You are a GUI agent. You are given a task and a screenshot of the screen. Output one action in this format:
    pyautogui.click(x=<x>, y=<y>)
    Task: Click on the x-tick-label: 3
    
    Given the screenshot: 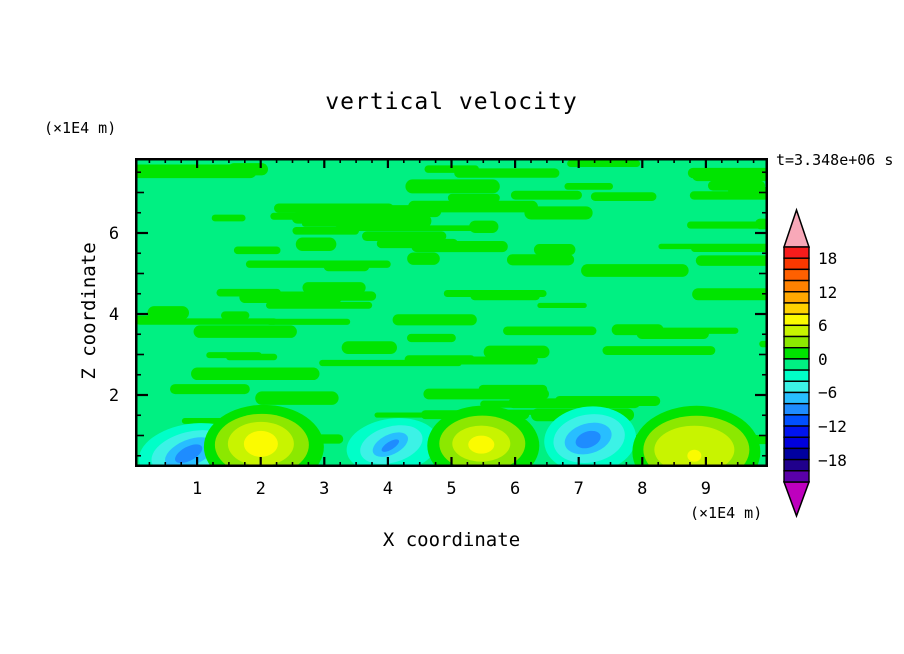 What is the action you would take?
    pyautogui.click(x=324, y=489)
    